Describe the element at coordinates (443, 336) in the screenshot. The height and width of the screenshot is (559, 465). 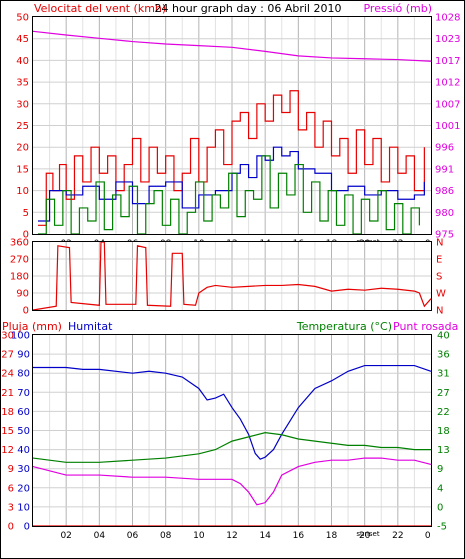
I see `temperature-tick-label: 40` at that location.